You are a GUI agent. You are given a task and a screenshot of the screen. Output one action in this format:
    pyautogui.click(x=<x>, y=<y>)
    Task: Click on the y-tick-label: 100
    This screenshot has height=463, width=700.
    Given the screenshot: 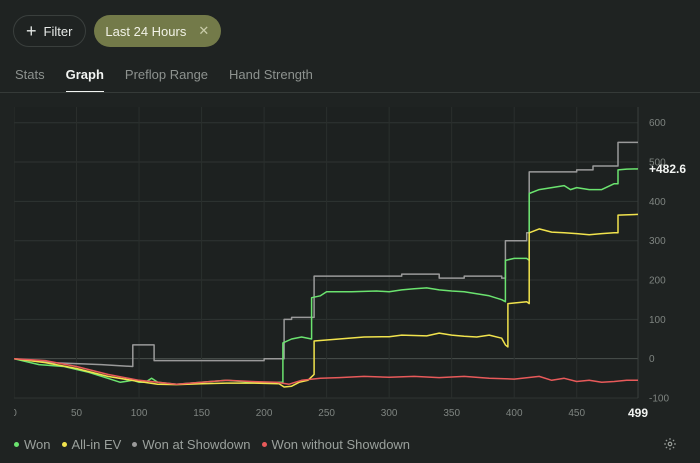 What is the action you would take?
    pyautogui.click(x=657, y=320)
    